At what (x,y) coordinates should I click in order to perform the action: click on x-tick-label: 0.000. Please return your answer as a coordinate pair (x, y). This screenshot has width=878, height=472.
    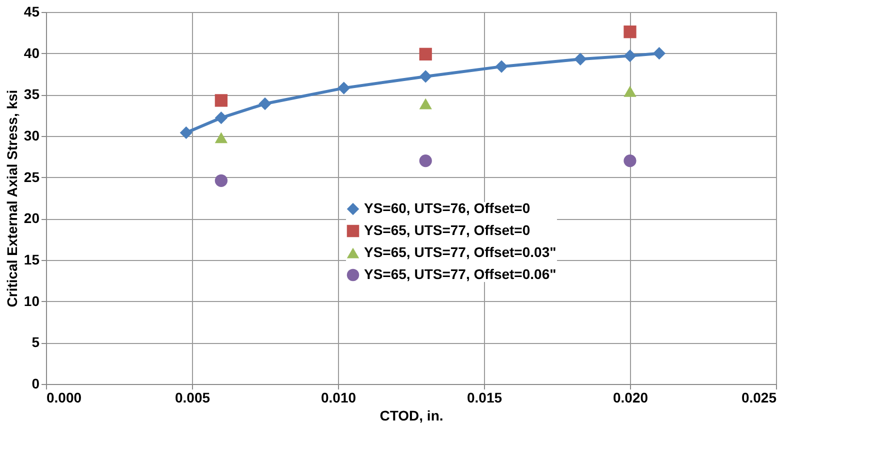
    Looking at the image, I should click on (64, 398).